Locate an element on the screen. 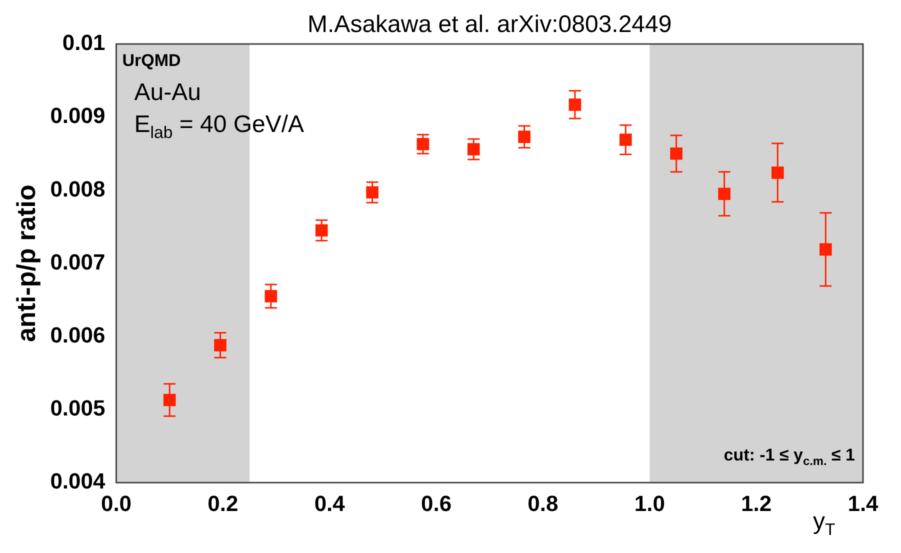 The width and height of the screenshot is (901, 553). chart-title: M.Asakawa et al. arXiv:0803.2449 is located at coordinates (490, 24).